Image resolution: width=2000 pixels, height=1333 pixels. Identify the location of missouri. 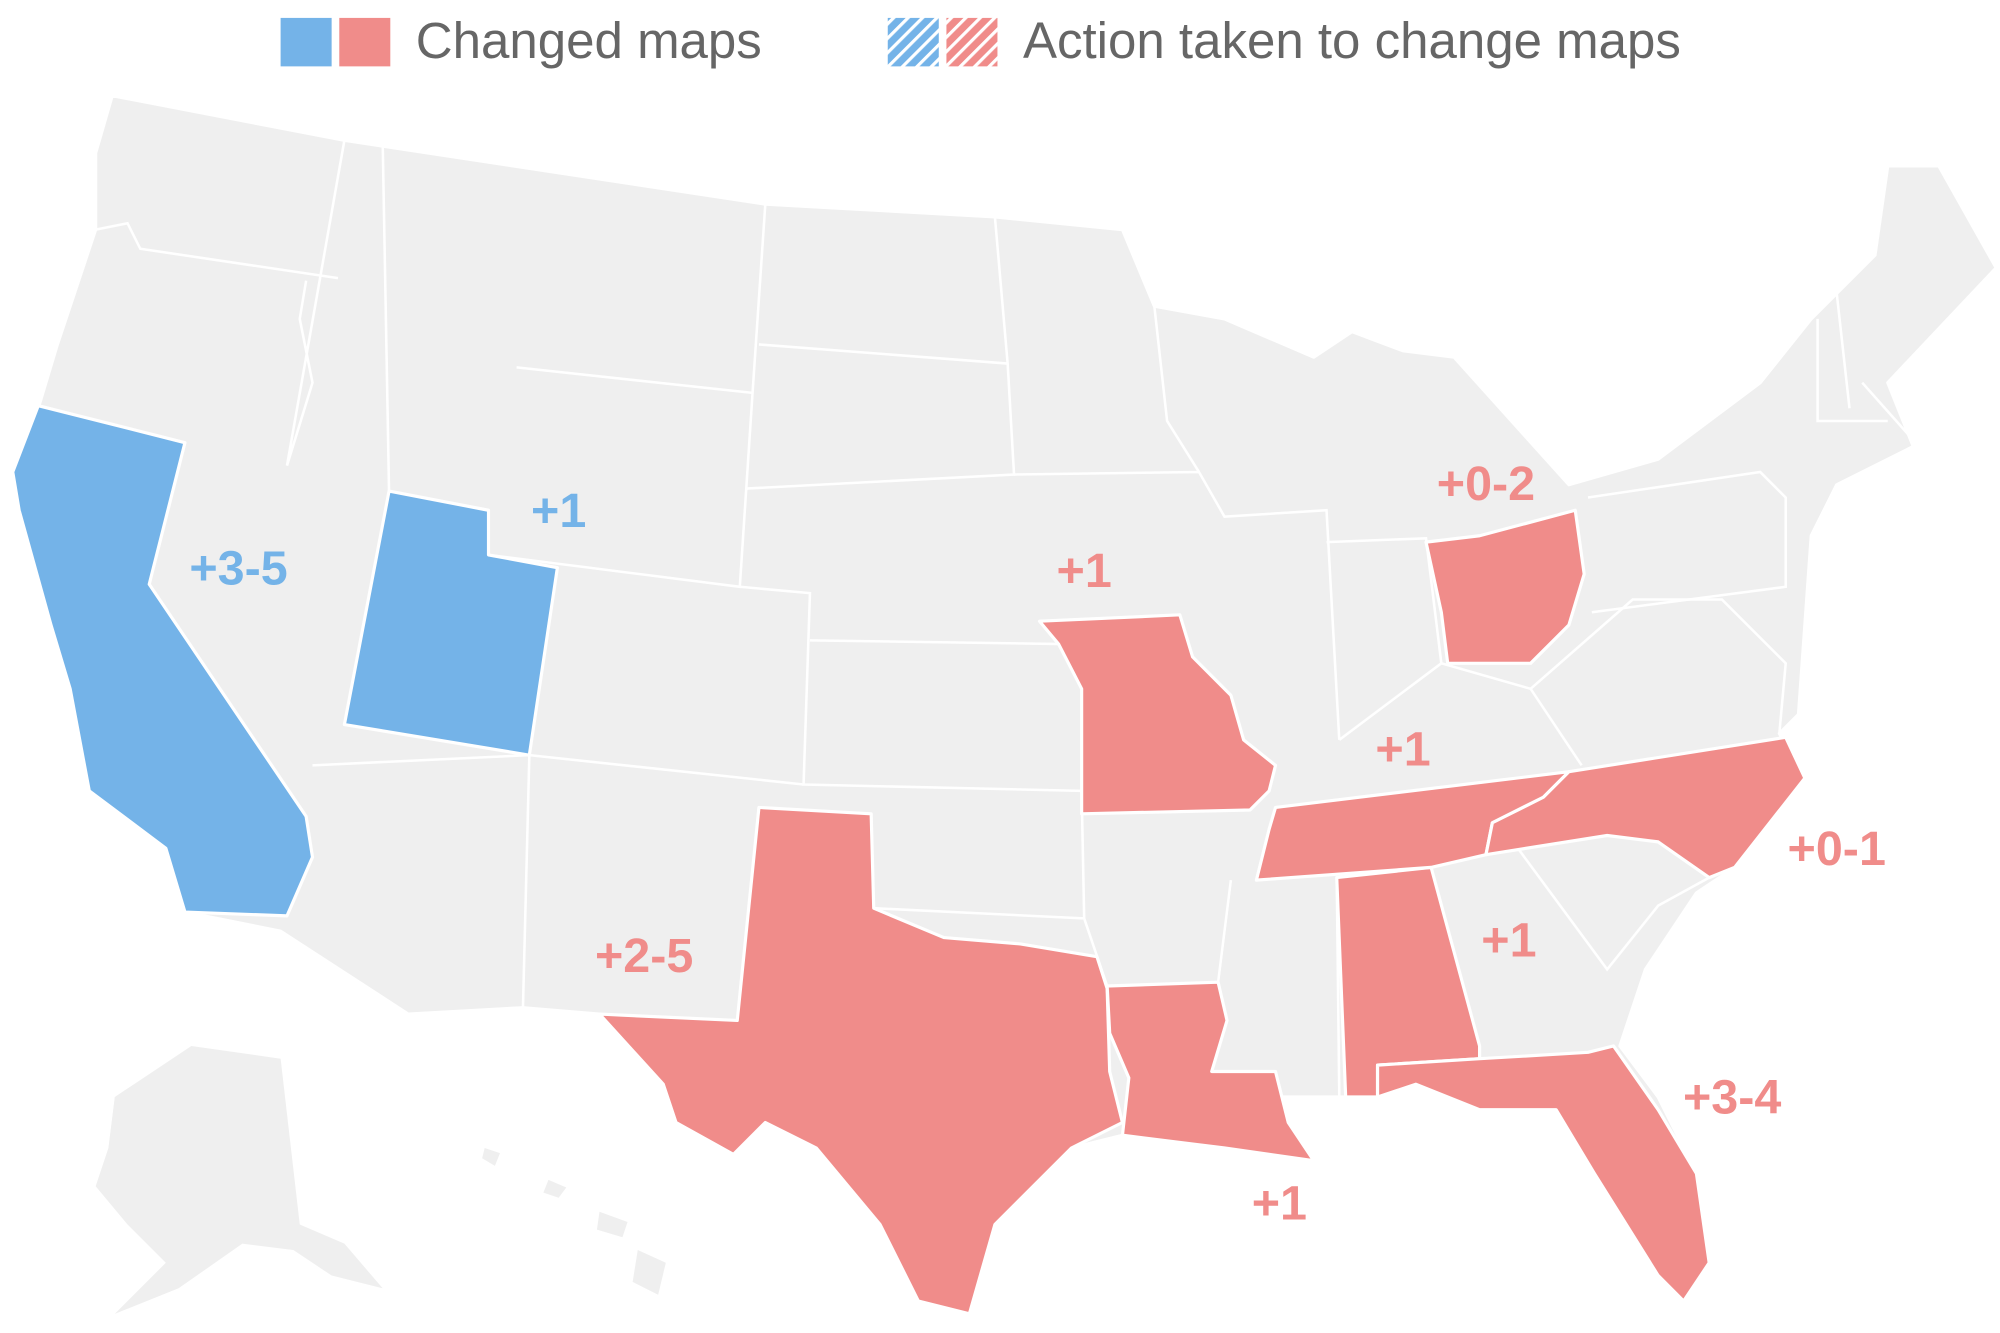
(1157, 714).